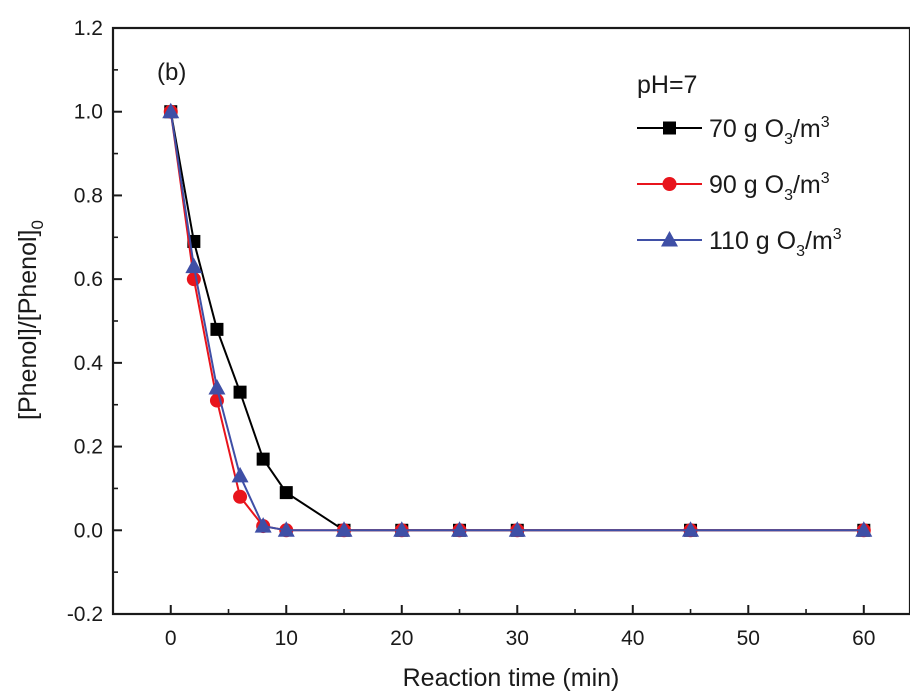 This screenshot has width=910, height=699. Describe the element at coordinates (88, 530) in the screenshot. I see `y-tick-label: 0.0` at that location.